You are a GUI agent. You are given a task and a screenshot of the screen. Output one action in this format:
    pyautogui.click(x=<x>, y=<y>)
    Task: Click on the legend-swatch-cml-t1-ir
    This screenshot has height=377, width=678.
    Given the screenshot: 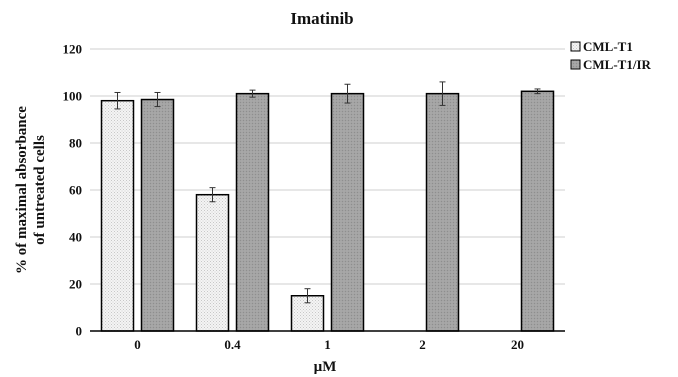 What is the action you would take?
    pyautogui.click(x=575, y=64)
    